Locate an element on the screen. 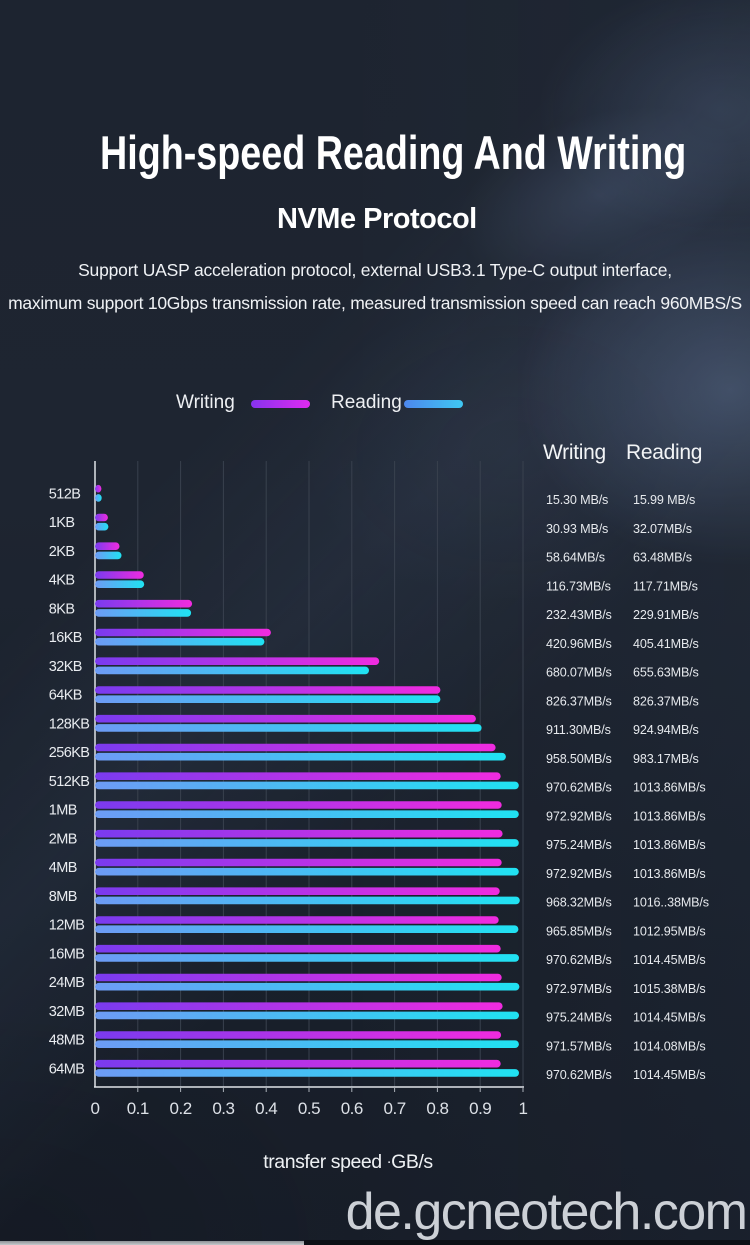 This screenshot has height=1245, width=750. svg-text: 971.57MB/s is located at coordinates (579, 1046).